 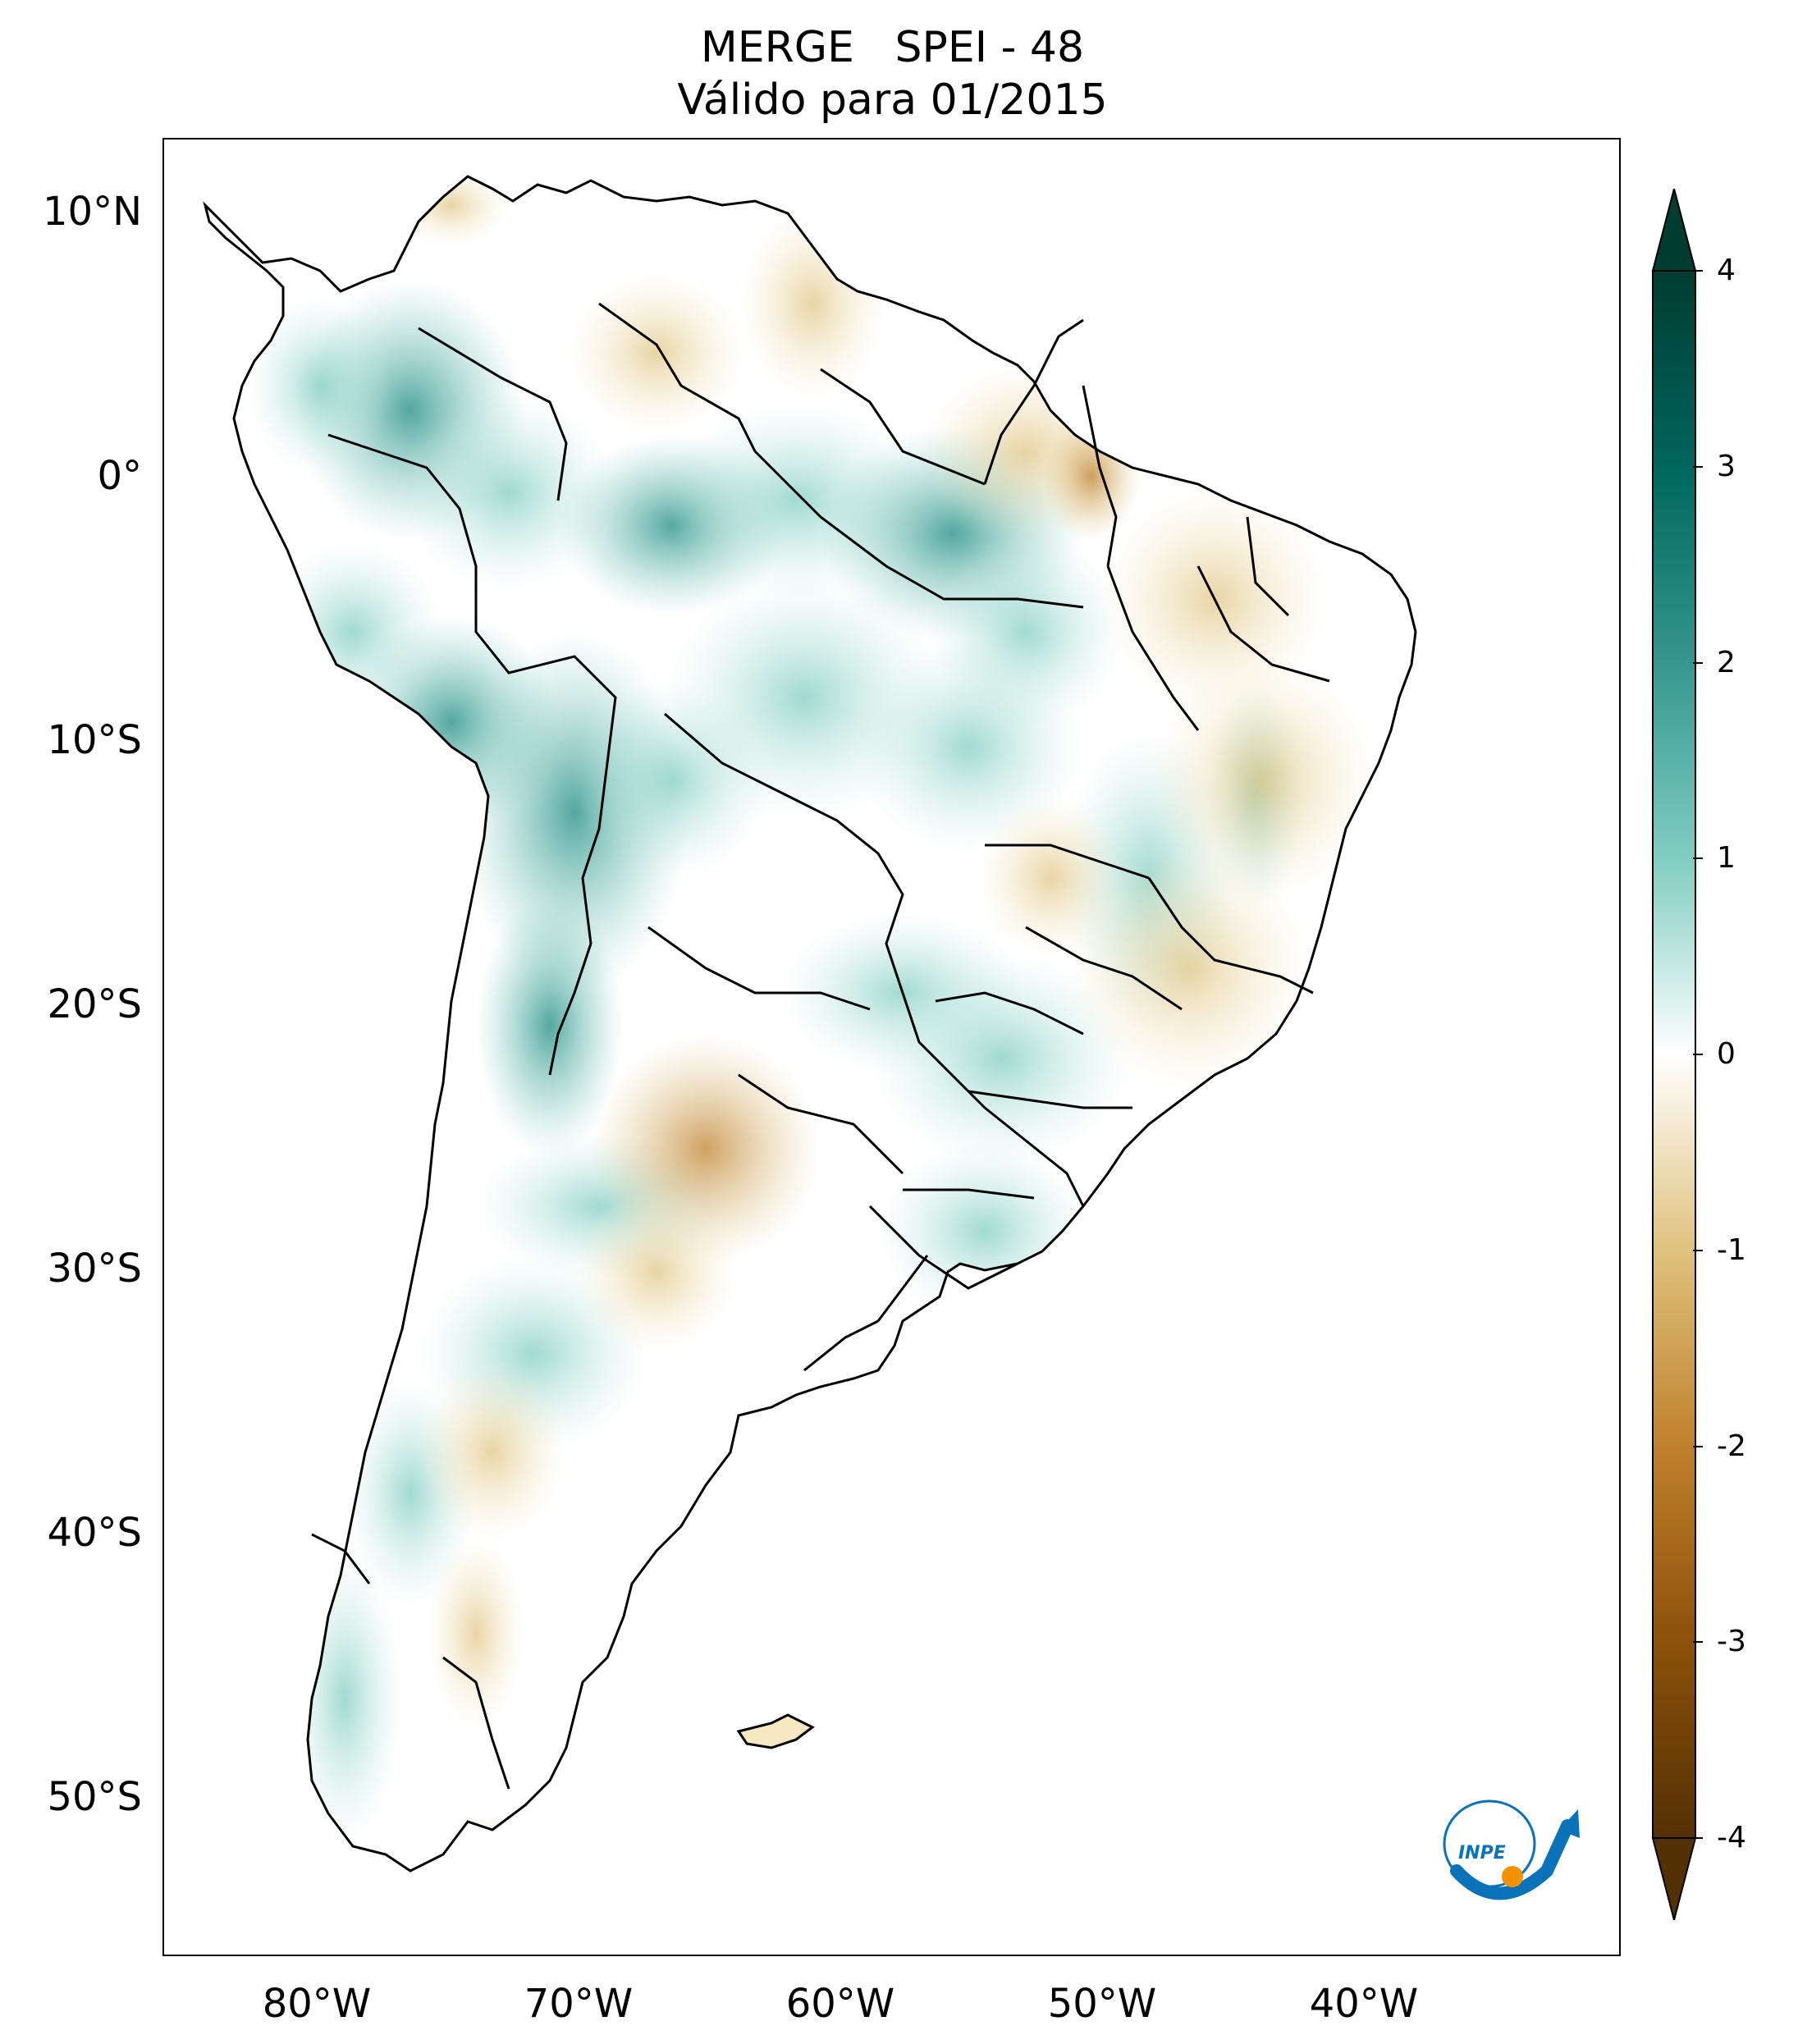 I want to click on logo-text: INPE, so click(x=1482, y=1853).